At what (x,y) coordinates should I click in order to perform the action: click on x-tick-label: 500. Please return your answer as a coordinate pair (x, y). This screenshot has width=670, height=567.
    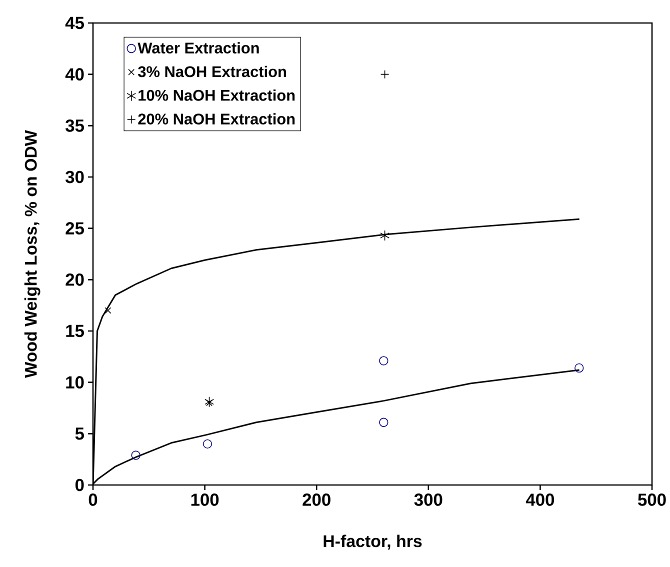
    Looking at the image, I should click on (652, 500).